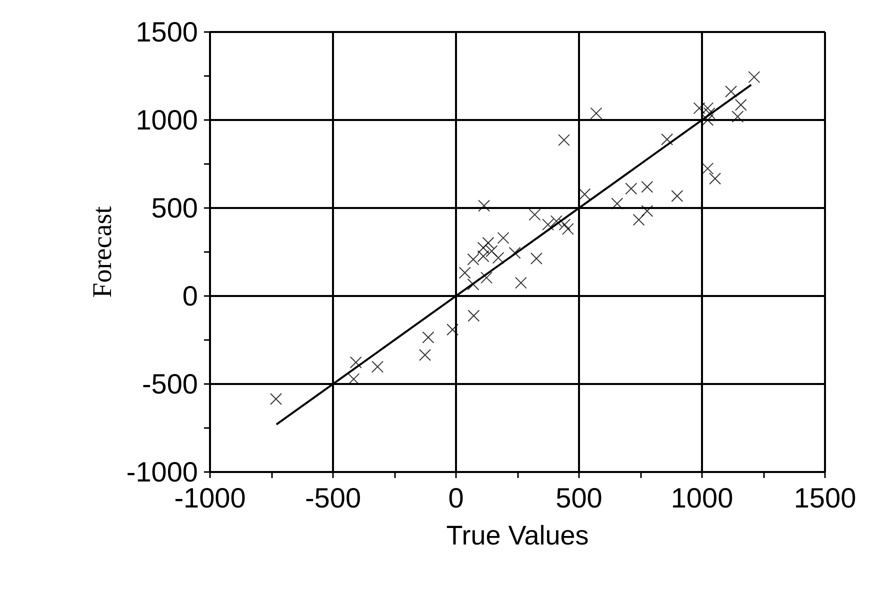  I want to click on y-tick-label: 1500, so click(167, 32).